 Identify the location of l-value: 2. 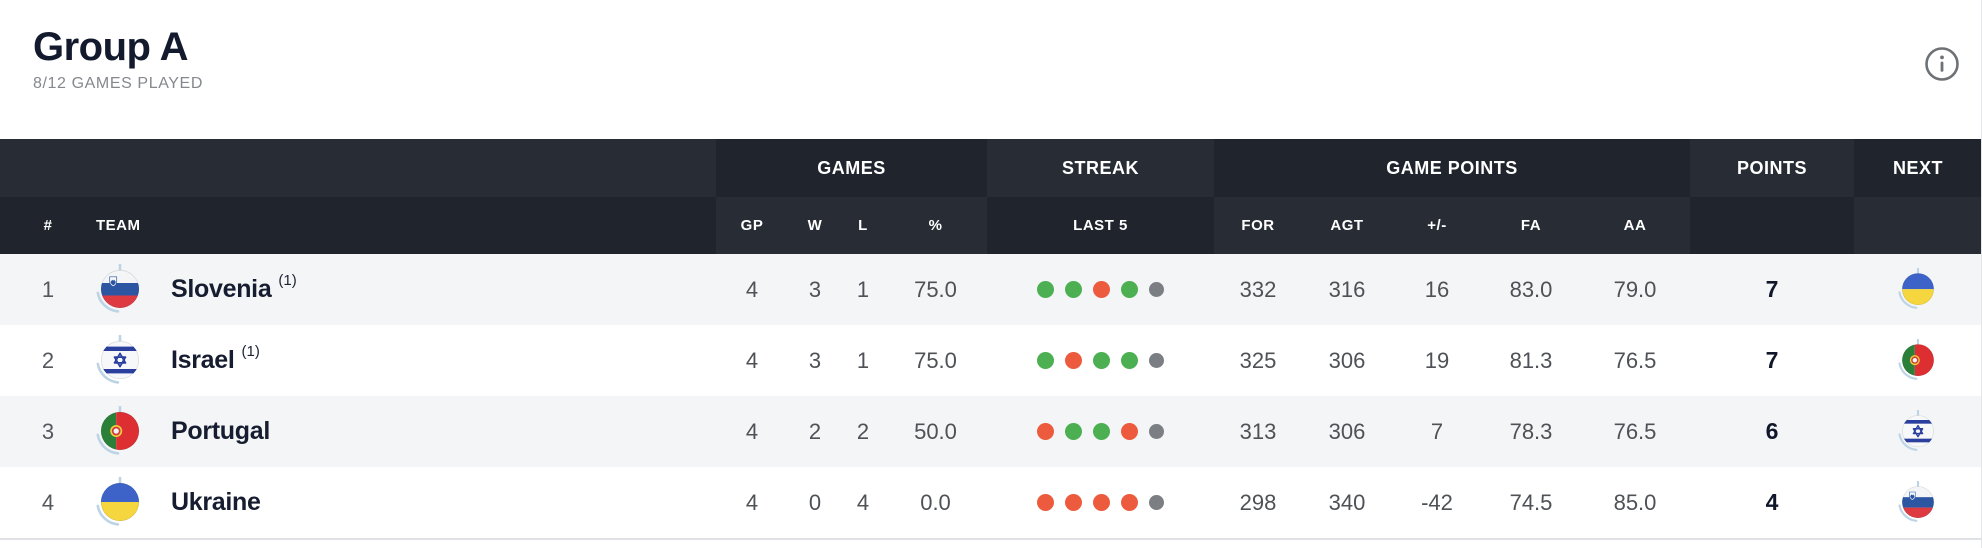
(863, 431).